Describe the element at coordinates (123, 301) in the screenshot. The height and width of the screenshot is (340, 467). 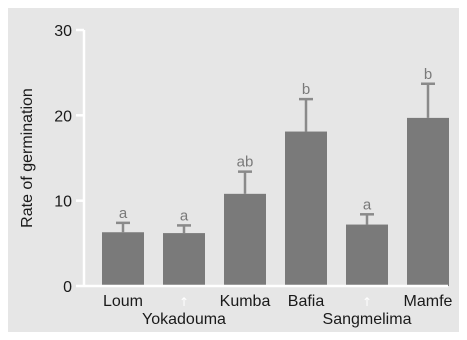
I see `category-label-1: Loum` at that location.